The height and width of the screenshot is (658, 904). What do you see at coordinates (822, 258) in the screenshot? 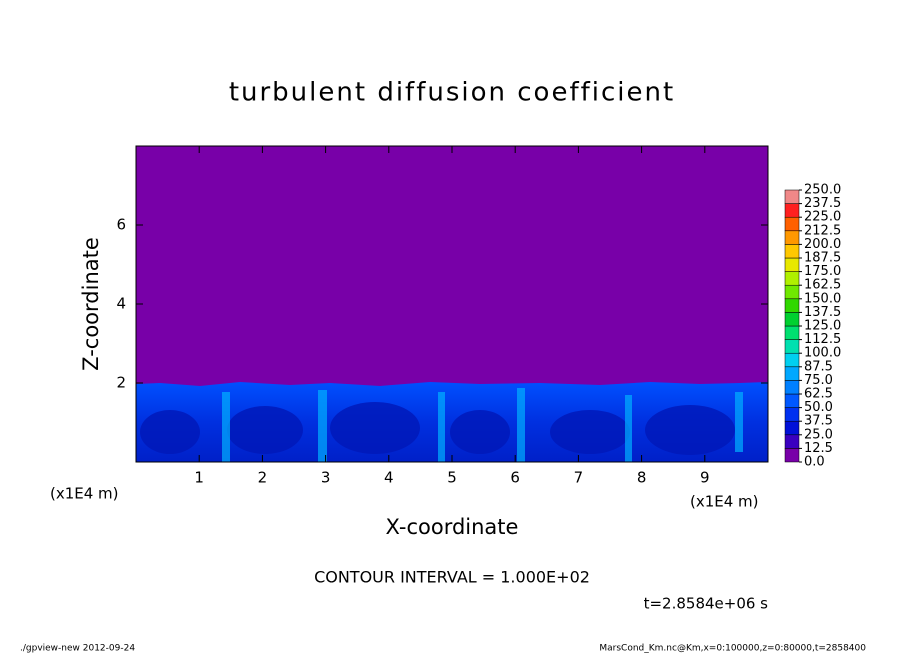
I see `colorbar-label: 187.5` at bounding box center [822, 258].